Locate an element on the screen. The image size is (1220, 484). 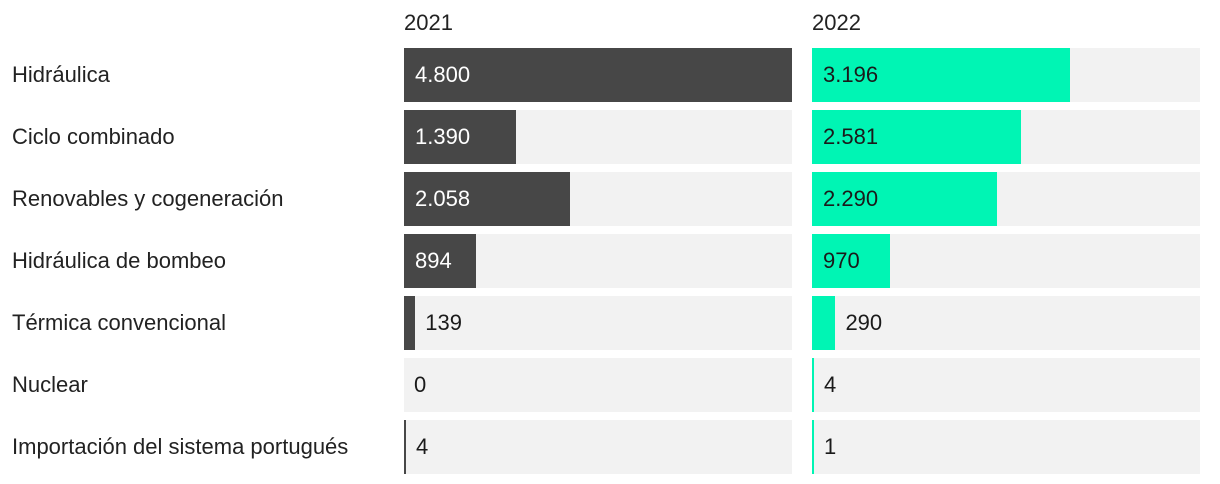
bar-track: 4.800 is located at coordinates (598, 75).